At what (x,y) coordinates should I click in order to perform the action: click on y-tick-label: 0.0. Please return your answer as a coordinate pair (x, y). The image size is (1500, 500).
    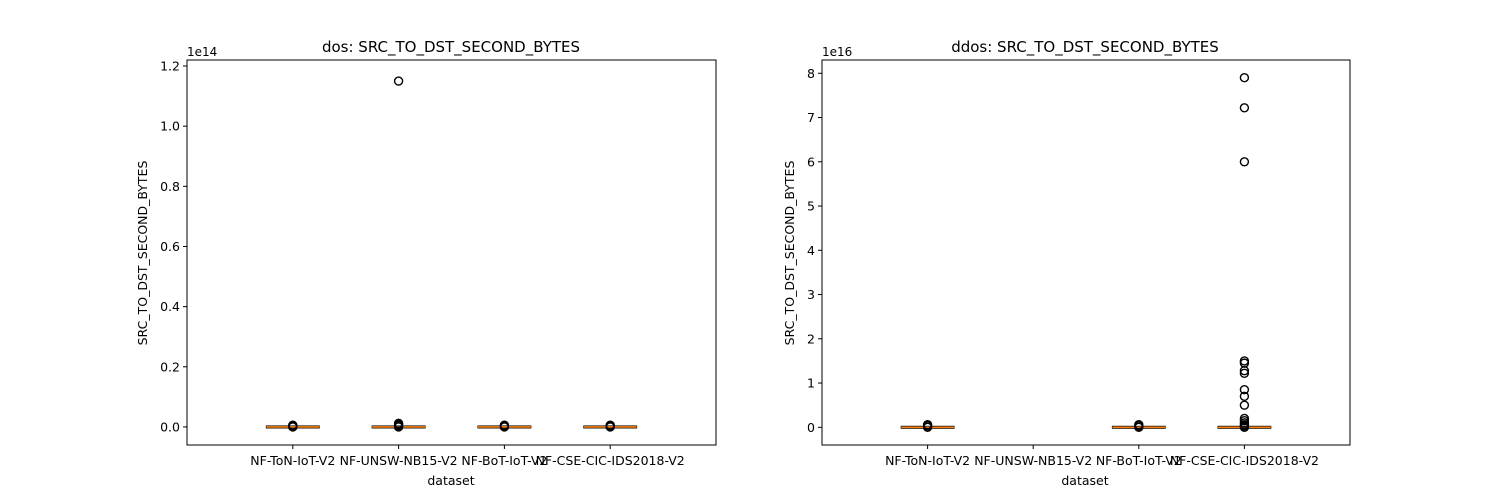
    Looking at the image, I should click on (170, 426).